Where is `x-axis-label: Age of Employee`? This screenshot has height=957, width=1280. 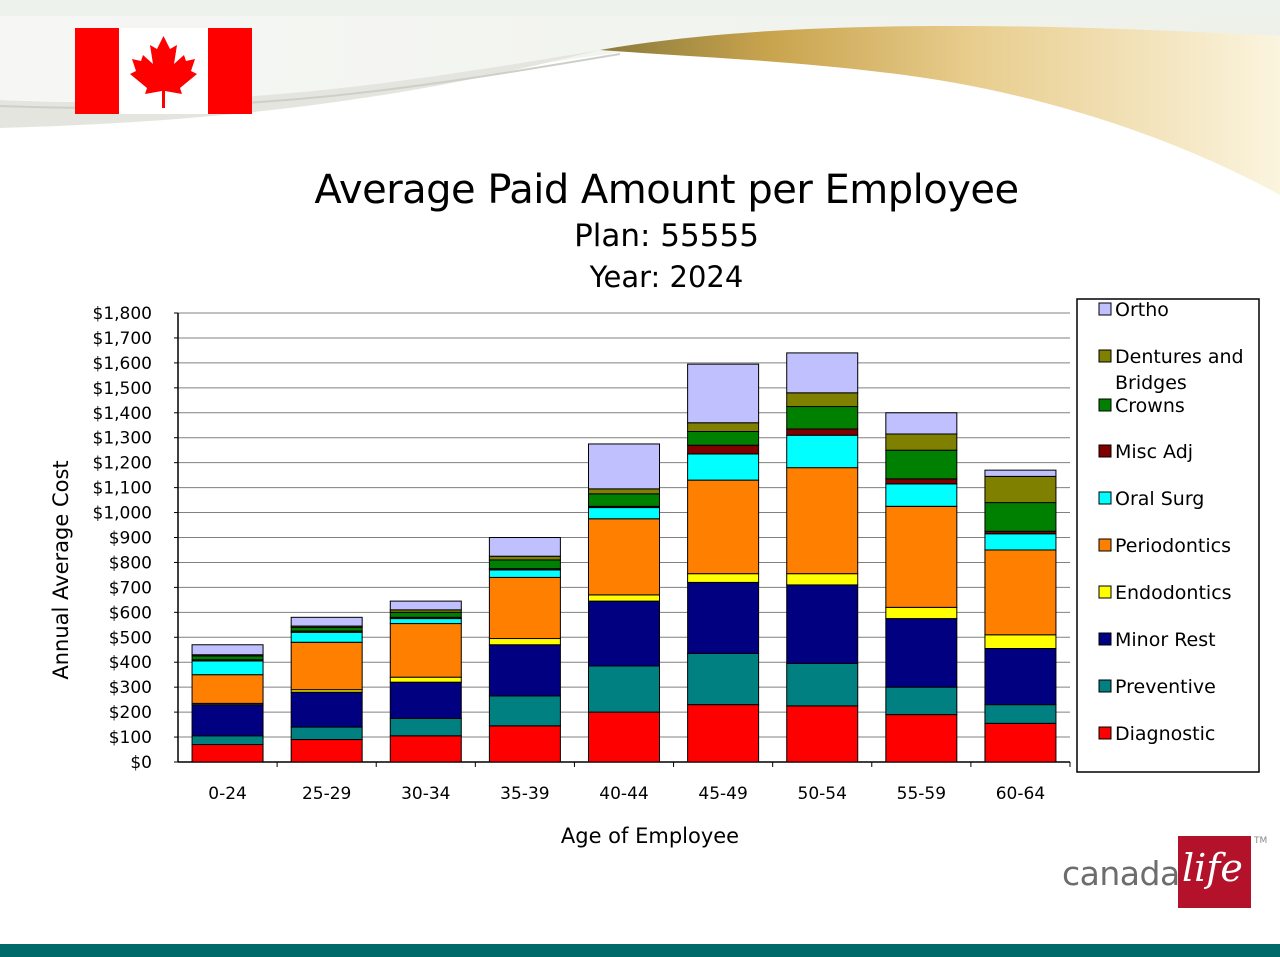 x-axis-label: Age of Employee is located at coordinates (650, 836).